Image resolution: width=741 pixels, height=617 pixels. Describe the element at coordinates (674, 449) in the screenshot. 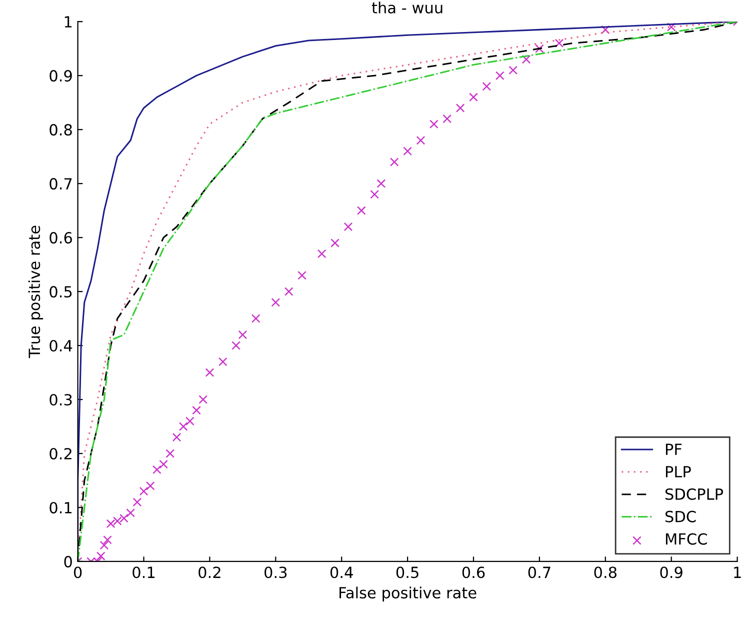

I see `legend-label: PF` at that location.